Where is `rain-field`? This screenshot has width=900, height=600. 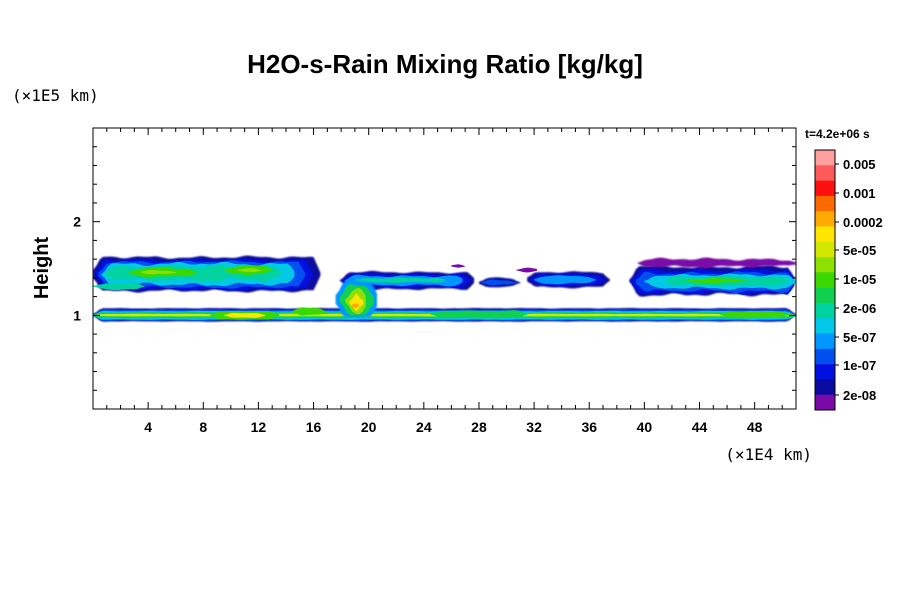 rain-field is located at coordinates (444, 288).